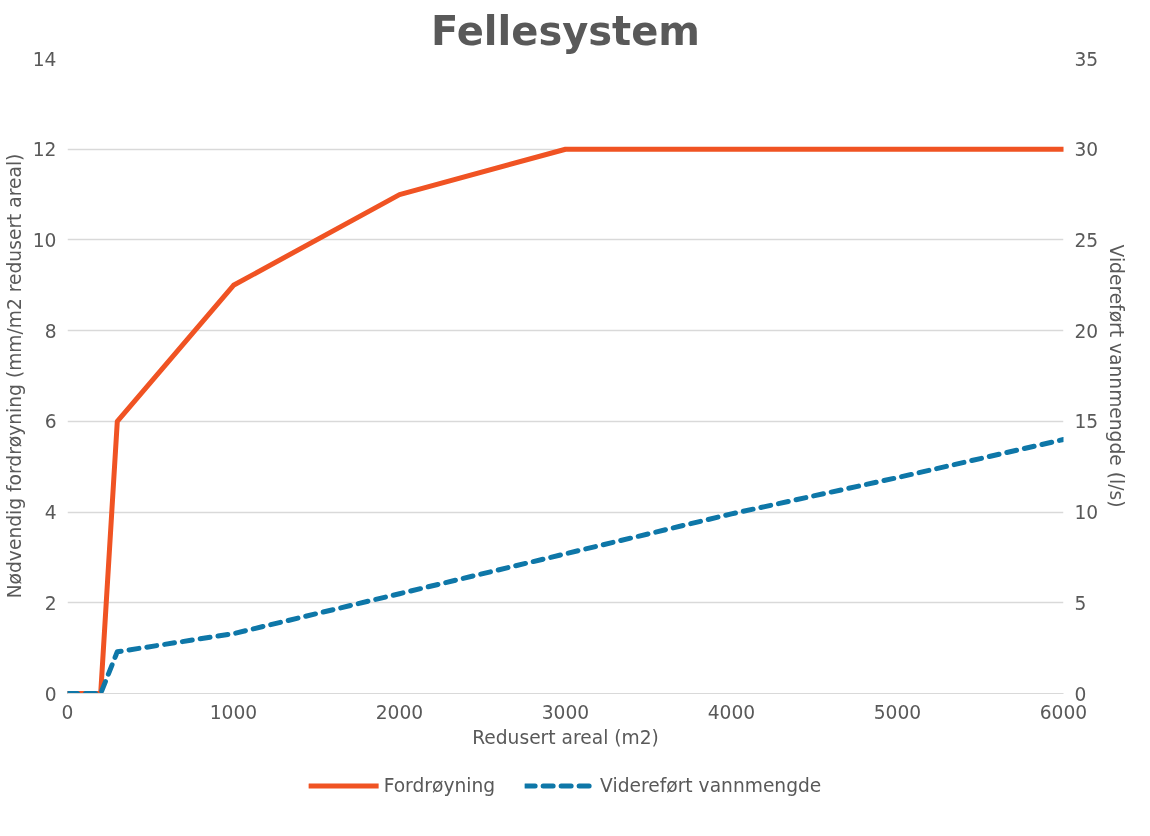  What do you see at coordinates (1086, 150) in the screenshot?
I see `y2-tick-label: 30` at bounding box center [1086, 150].